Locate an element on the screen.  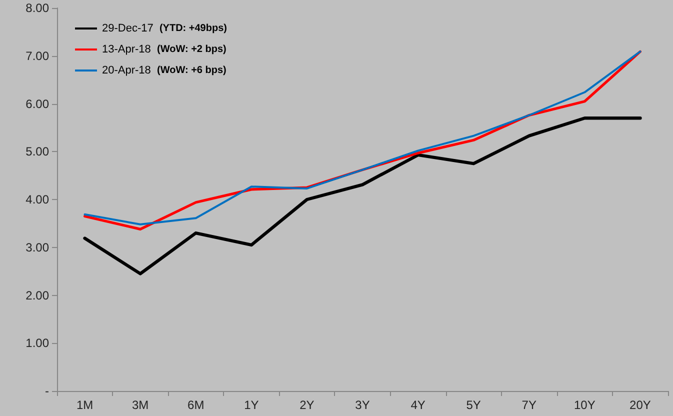
y-tick-label: 5.00 is located at coordinates (38, 151).